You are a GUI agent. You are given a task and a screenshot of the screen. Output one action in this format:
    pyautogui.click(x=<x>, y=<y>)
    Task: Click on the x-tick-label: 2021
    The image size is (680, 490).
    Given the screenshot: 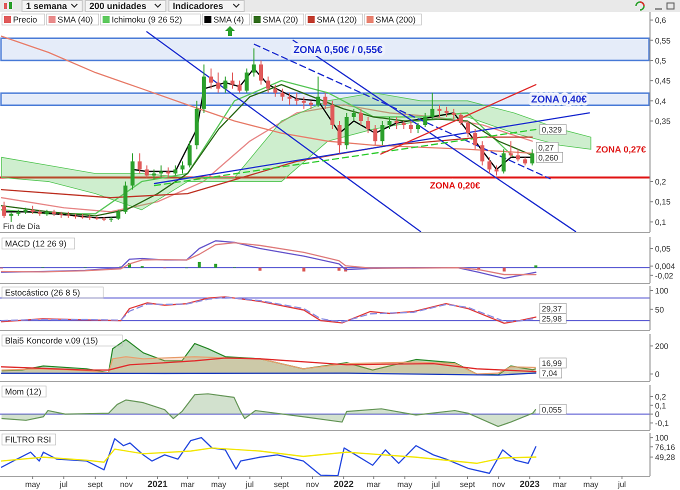 What is the action you would take?
    pyautogui.click(x=158, y=484)
    